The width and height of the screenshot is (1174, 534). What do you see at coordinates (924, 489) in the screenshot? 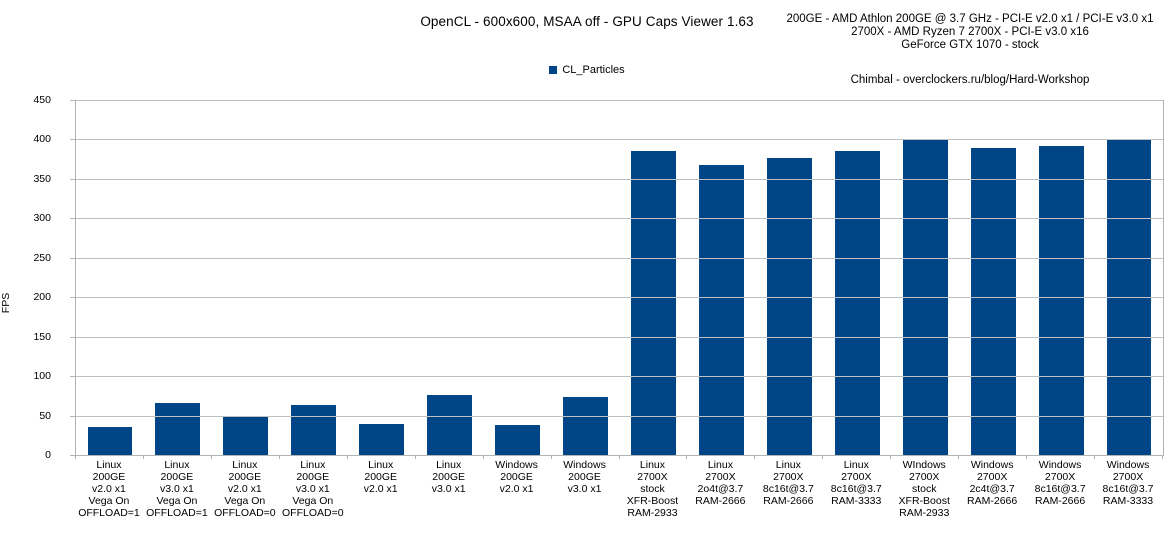
I see `x-tick-label-13: WIndows 2700X stock XFR-Boost RAM-2933` at bounding box center [924, 489].